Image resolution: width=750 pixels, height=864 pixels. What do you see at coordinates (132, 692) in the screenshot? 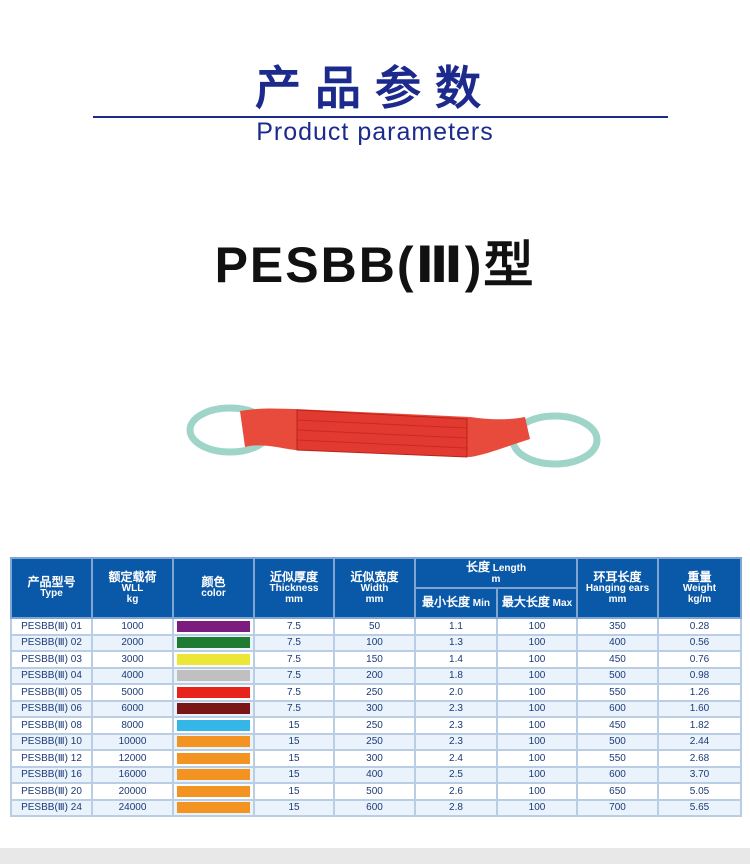
I see `table-cell: 5000` at bounding box center [132, 692].